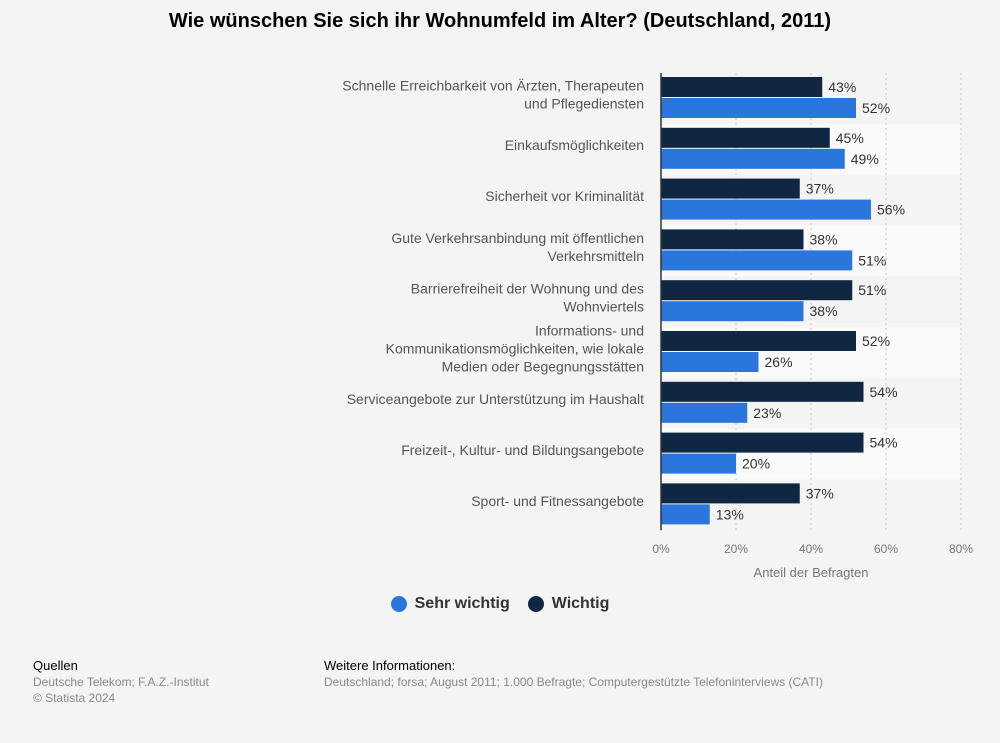 Image resolution: width=1000 pixels, height=743 pixels. Describe the element at coordinates (535, 604) in the screenshot. I see `legend-swatch-wichtig` at that location.